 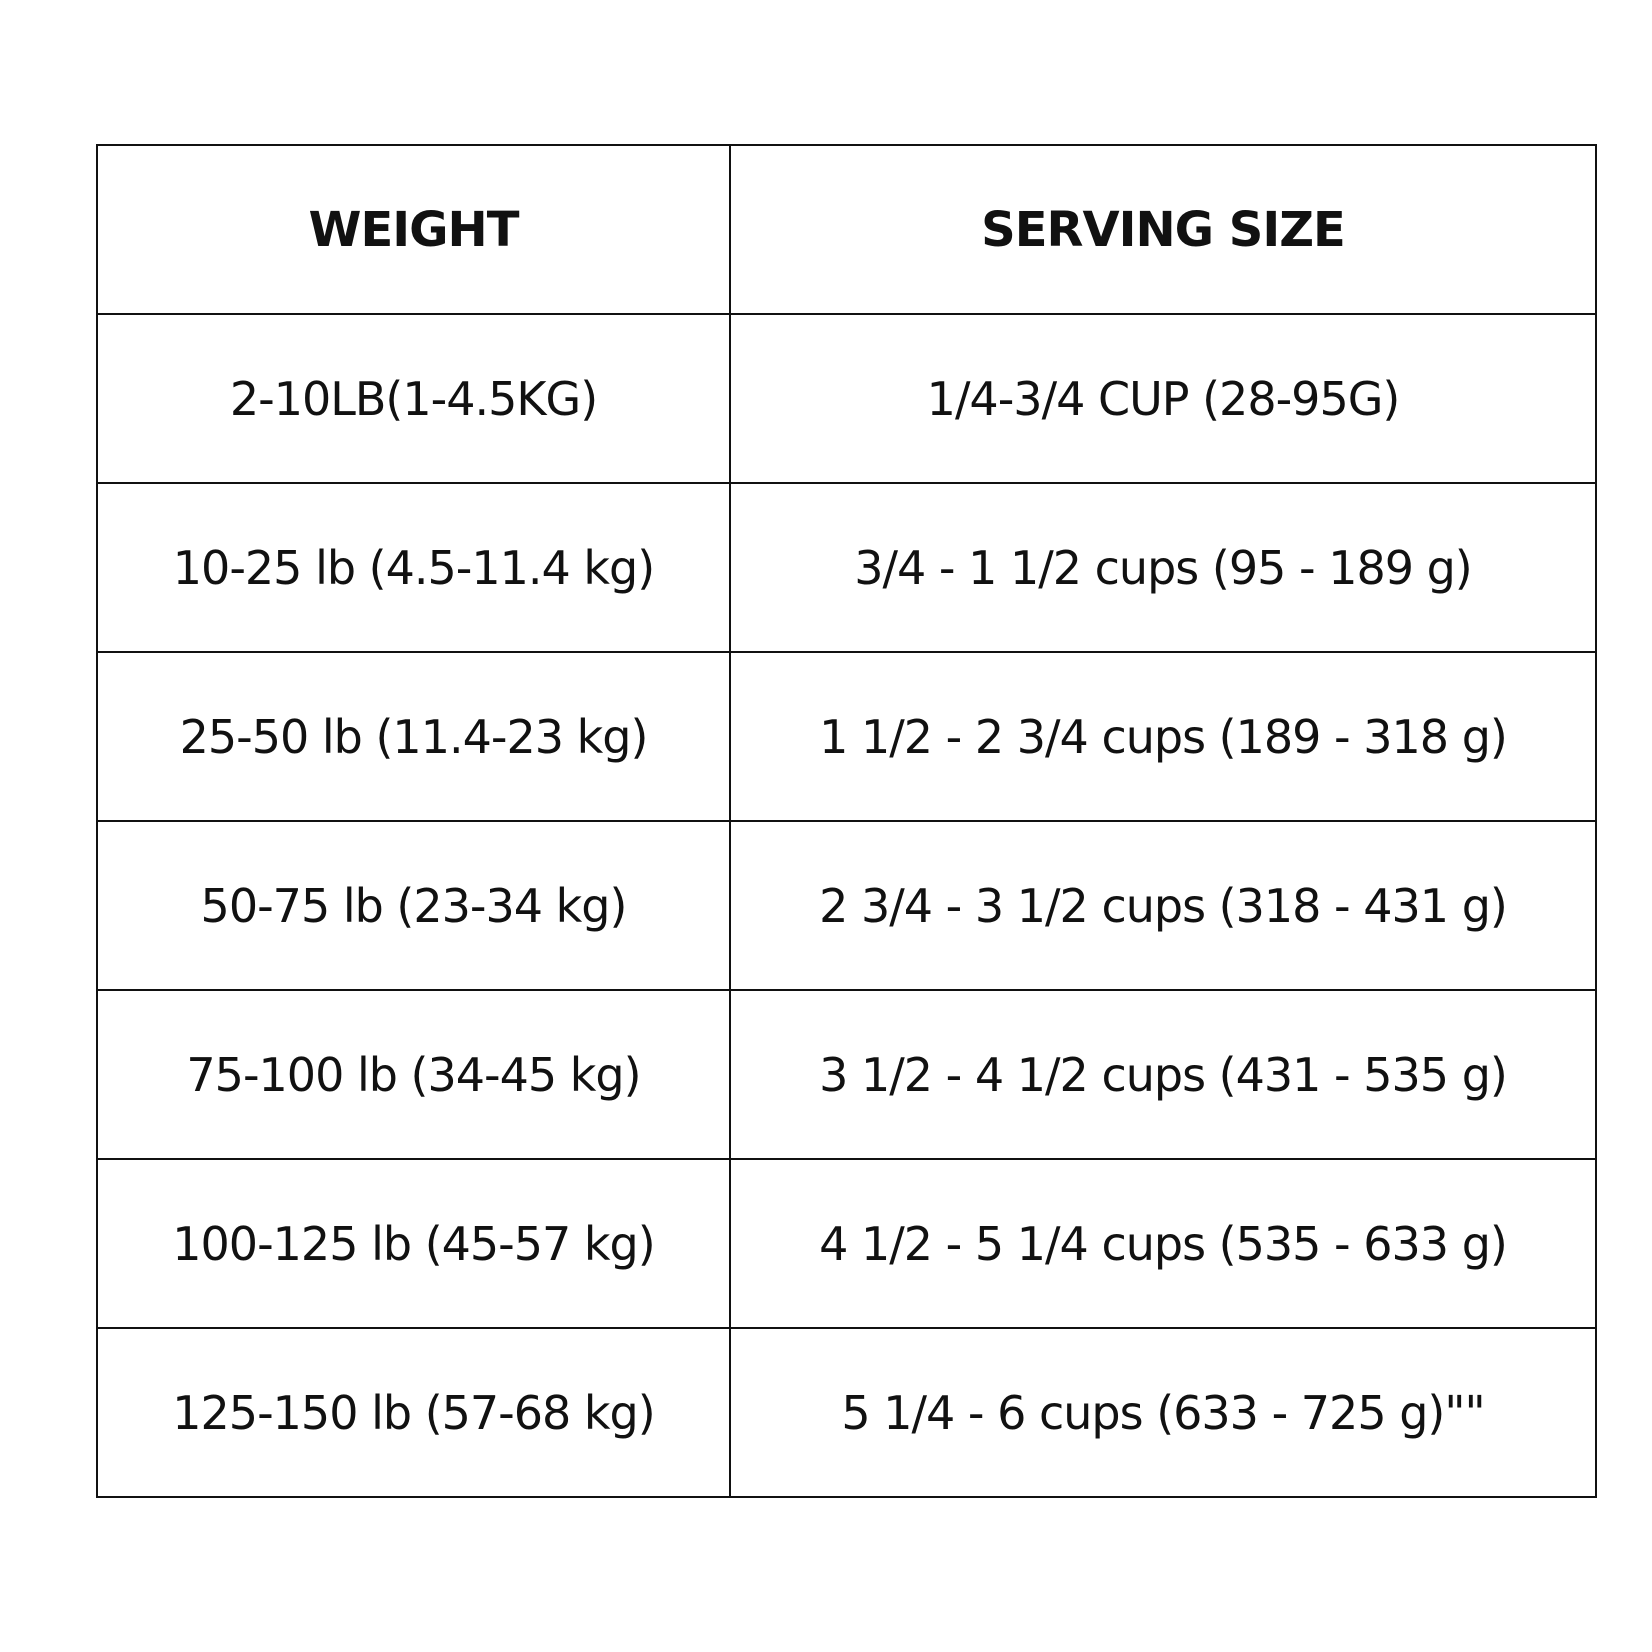 I want to click on table-cell: 125-150 lb (57-68 kg), so click(x=413, y=1412).